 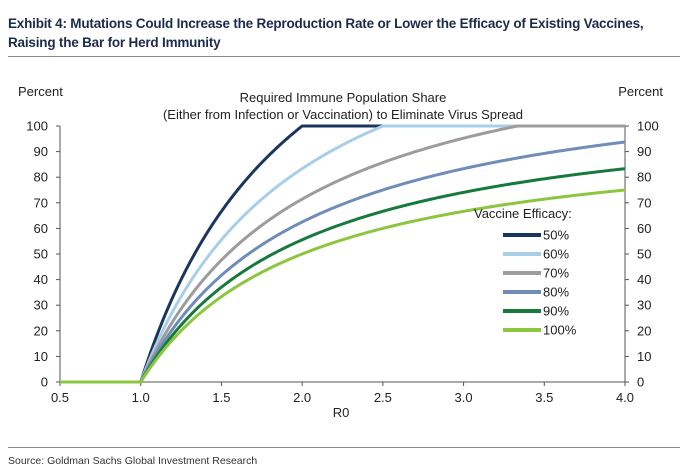 I want to click on y-tick-label-right: 50, so click(x=644, y=254).